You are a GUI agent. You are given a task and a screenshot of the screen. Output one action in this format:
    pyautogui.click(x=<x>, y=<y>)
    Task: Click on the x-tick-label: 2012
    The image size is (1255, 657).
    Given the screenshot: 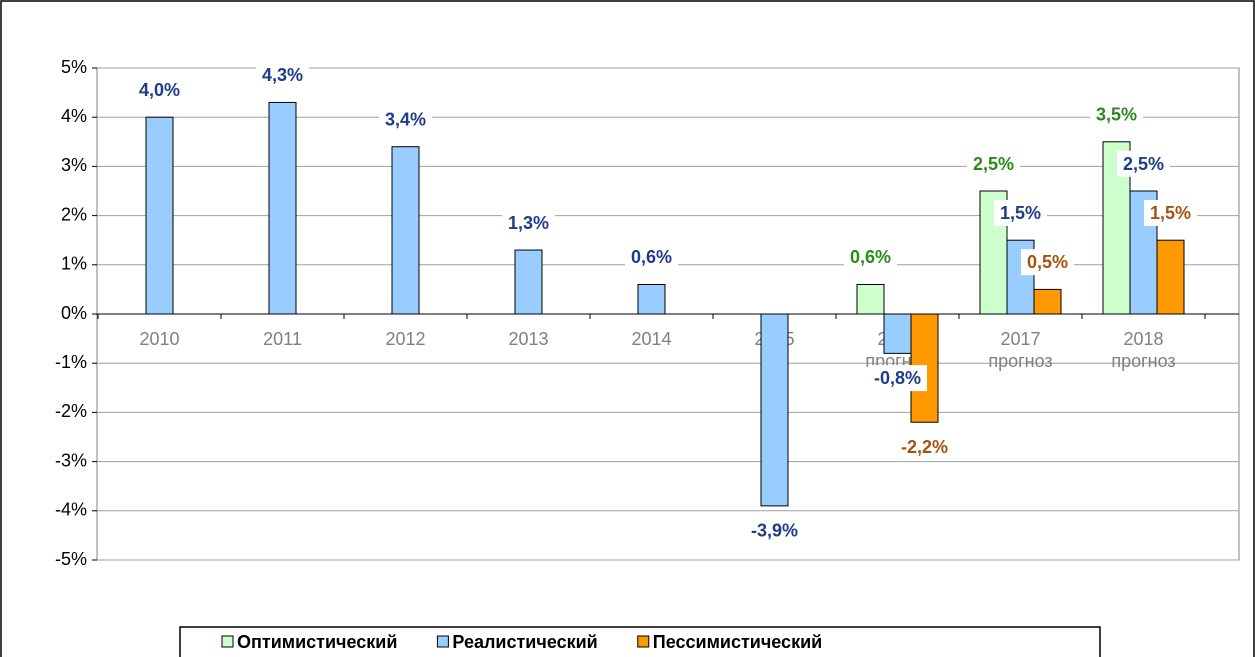 What is the action you would take?
    pyautogui.click(x=405, y=339)
    